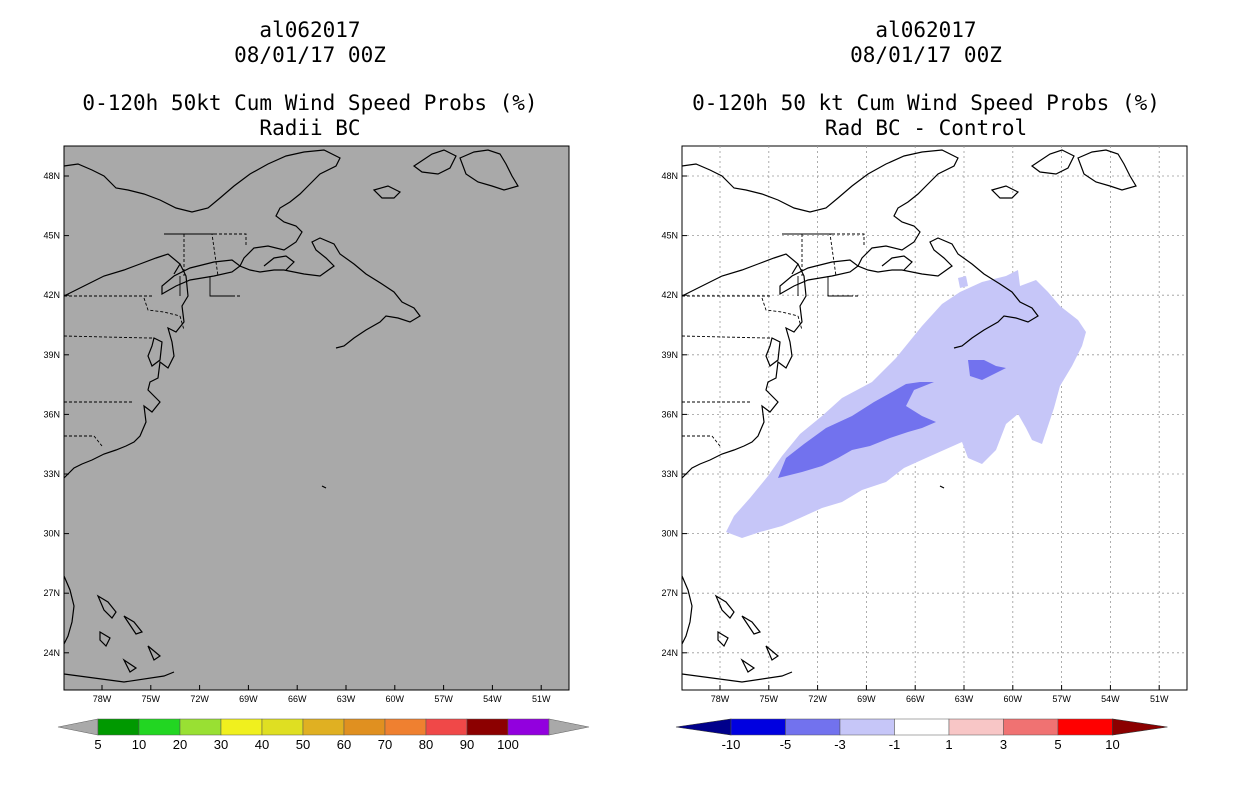 Image resolution: width=1236 pixels, height=800 pixels. What do you see at coordinates (1003, 744) in the screenshot?
I see `colorbar-label: 3` at bounding box center [1003, 744].